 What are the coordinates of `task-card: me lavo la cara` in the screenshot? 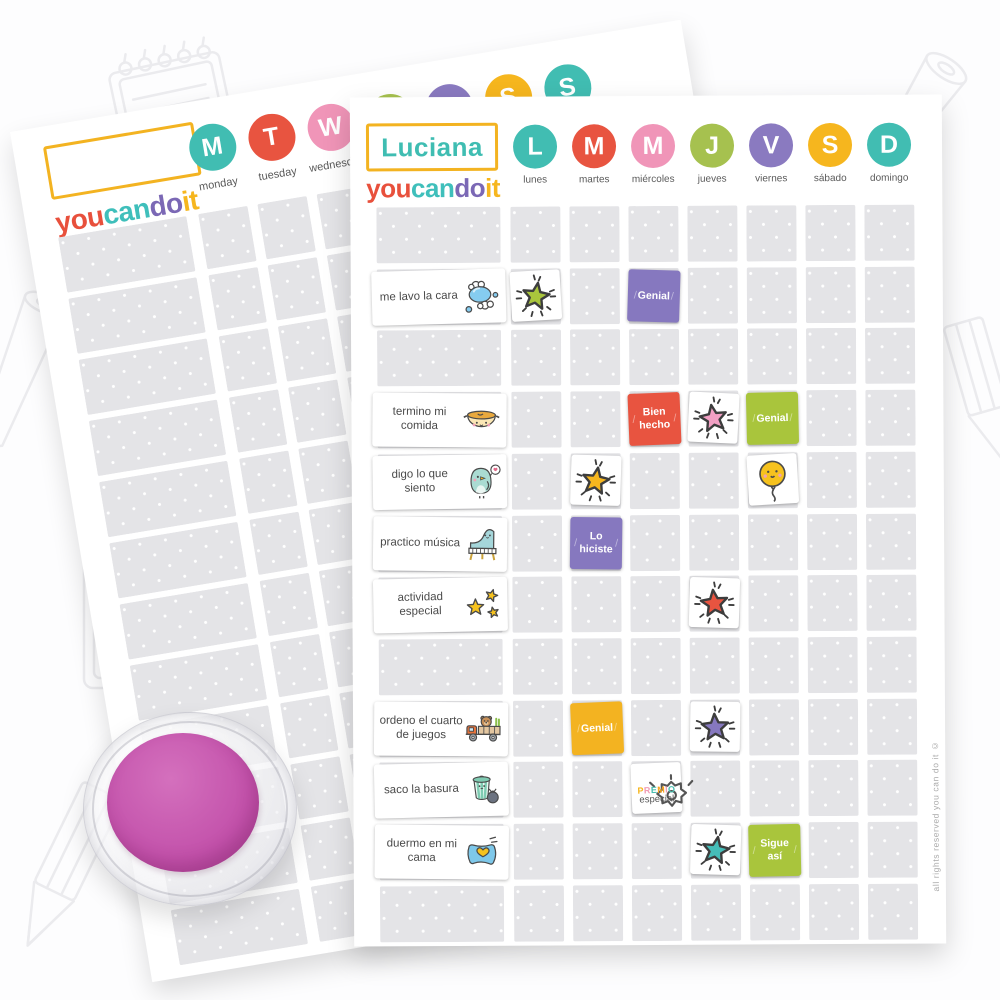 It's located at (439, 297).